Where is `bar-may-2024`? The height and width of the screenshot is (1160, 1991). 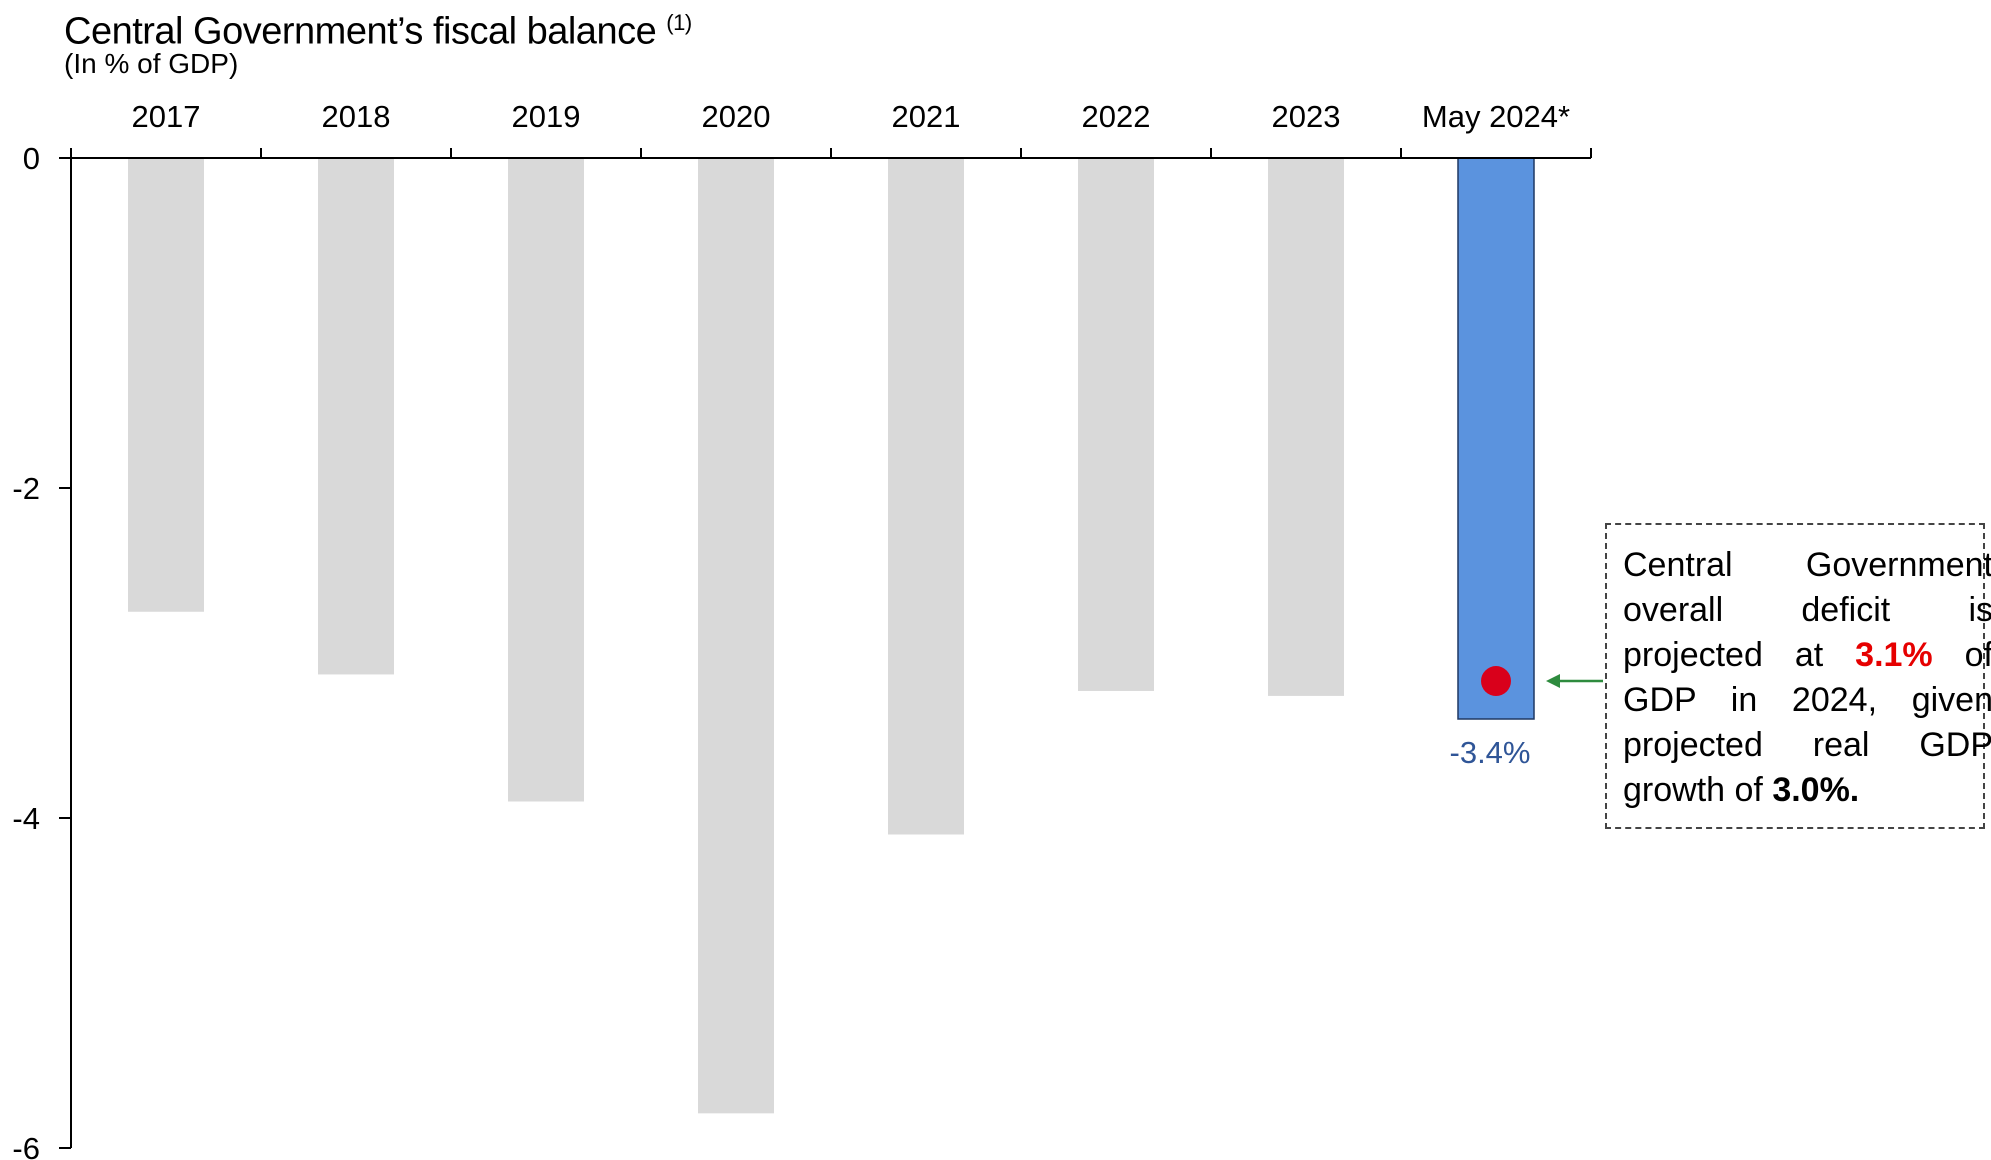 bar-may-2024 is located at coordinates (1496, 438).